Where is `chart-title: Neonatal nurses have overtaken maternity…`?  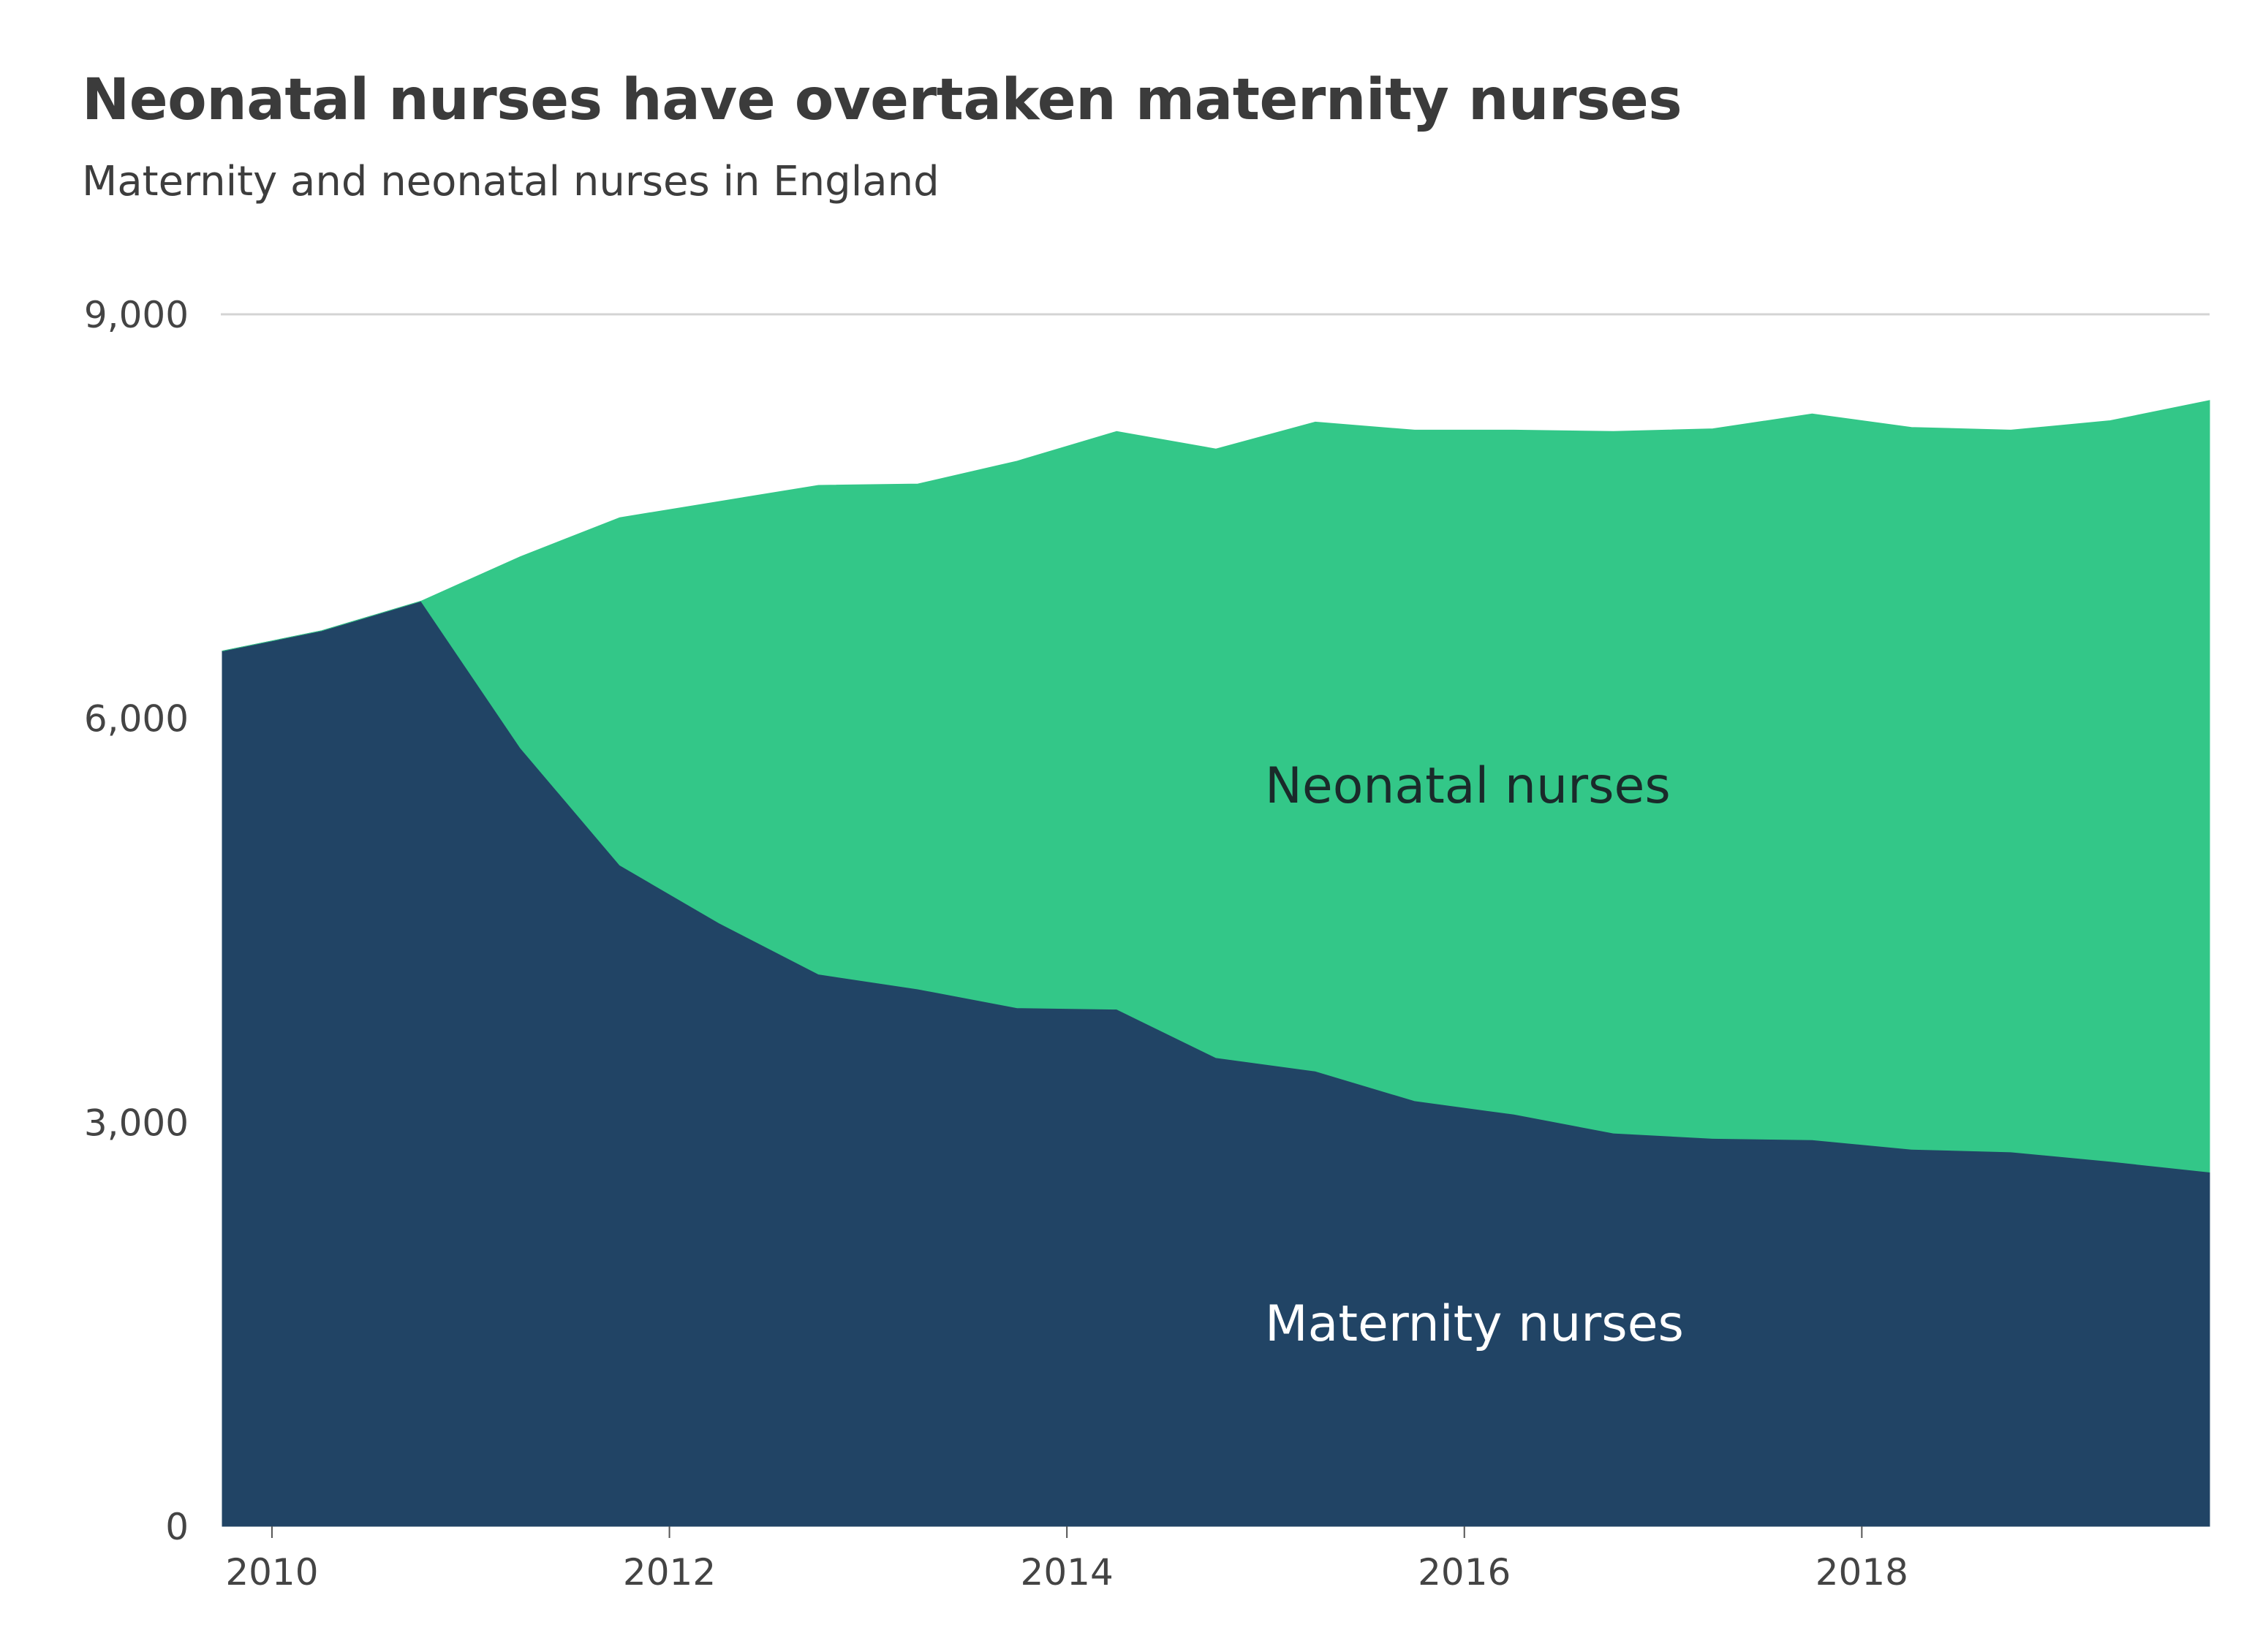
chart-title: Neonatal nurses have overtaken maternity… is located at coordinates (882, 100).